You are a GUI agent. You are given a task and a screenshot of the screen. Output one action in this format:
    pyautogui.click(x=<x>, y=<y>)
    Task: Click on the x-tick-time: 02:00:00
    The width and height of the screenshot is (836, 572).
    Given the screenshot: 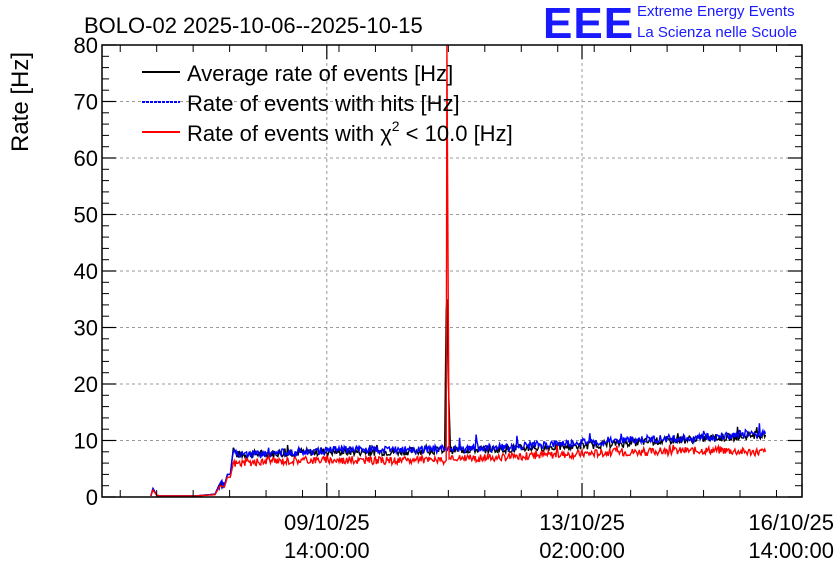 What is the action you would take?
    pyautogui.click(x=582, y=550)
    